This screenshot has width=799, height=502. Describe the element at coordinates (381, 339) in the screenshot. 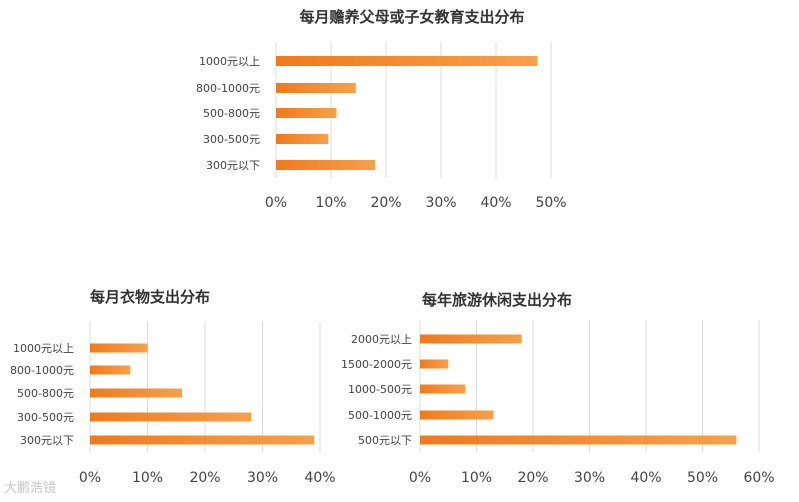

I see `category-label: 2000元以上` at that location.